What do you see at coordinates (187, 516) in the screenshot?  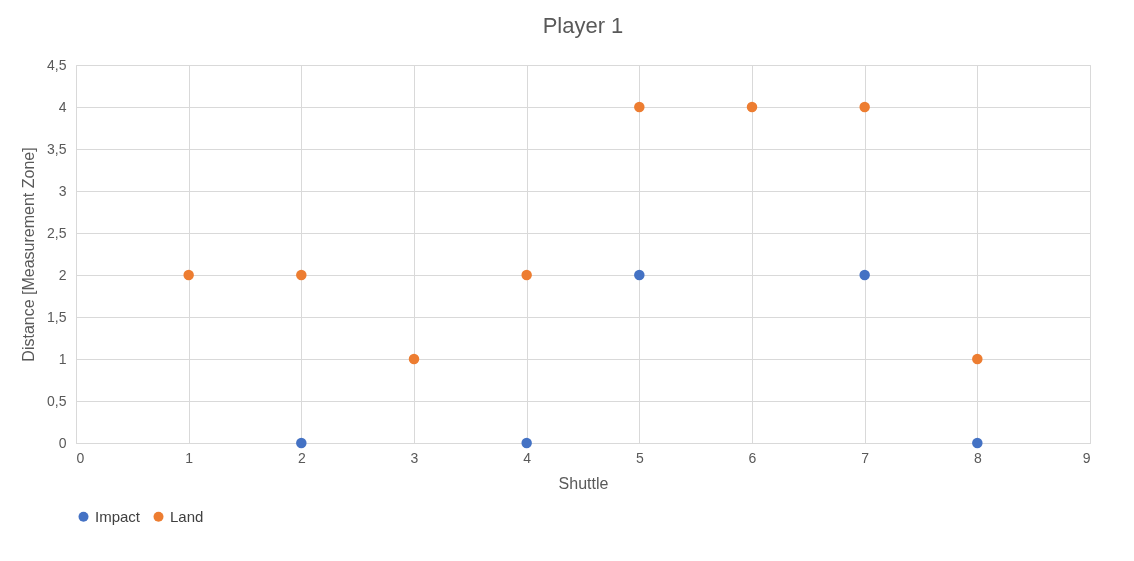 I see `legend-label: Land` at bounding box center [187, 516].